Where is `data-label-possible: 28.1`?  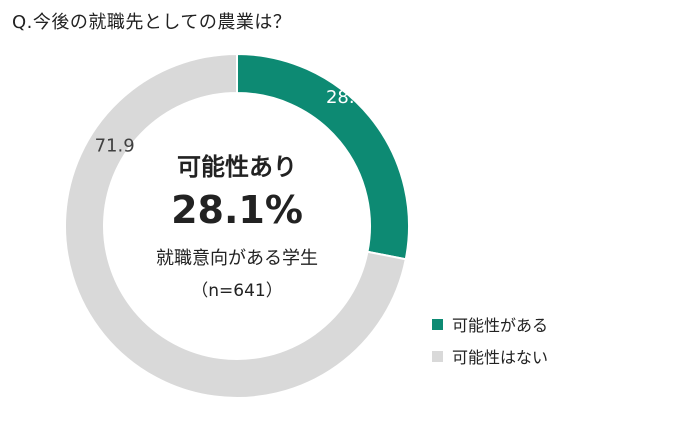 data-label-possible: 28.1 is located at coordinates (346, 97).